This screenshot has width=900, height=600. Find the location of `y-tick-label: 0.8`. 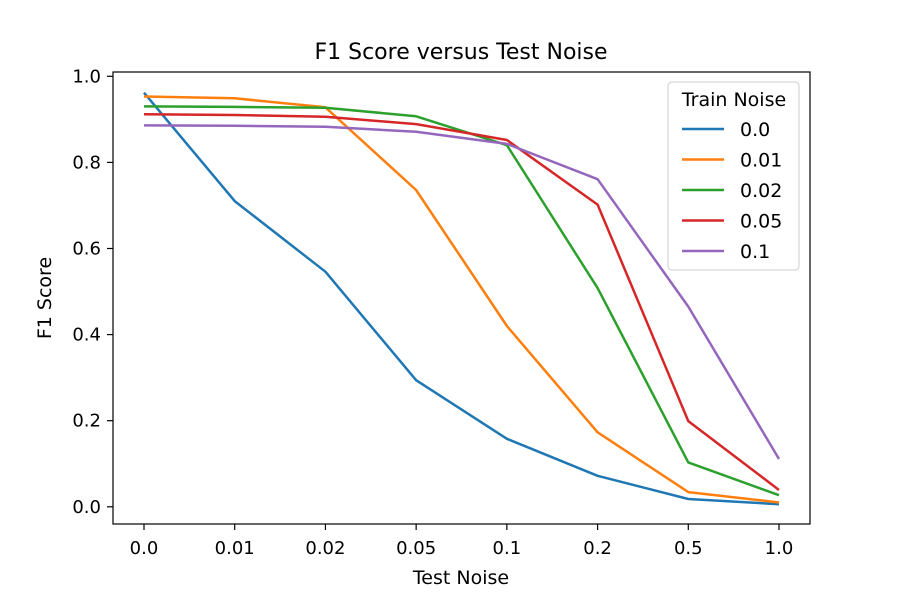

y-tick-label: 0.8 is located at coordinates (86, 162).